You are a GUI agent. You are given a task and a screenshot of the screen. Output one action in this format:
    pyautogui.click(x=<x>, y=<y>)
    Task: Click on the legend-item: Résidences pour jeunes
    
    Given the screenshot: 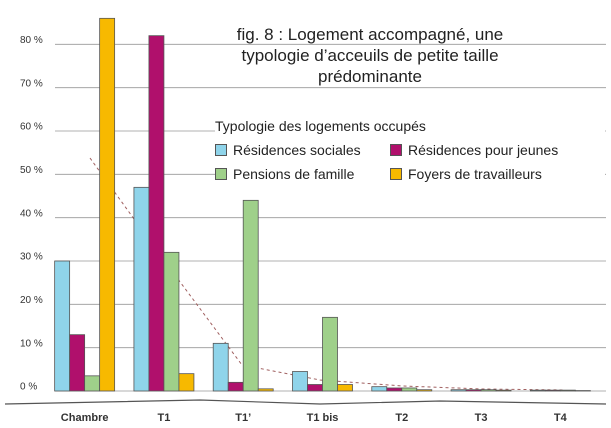 What is the action you would take?
    pyautogui.click(x=490, y=150)
    